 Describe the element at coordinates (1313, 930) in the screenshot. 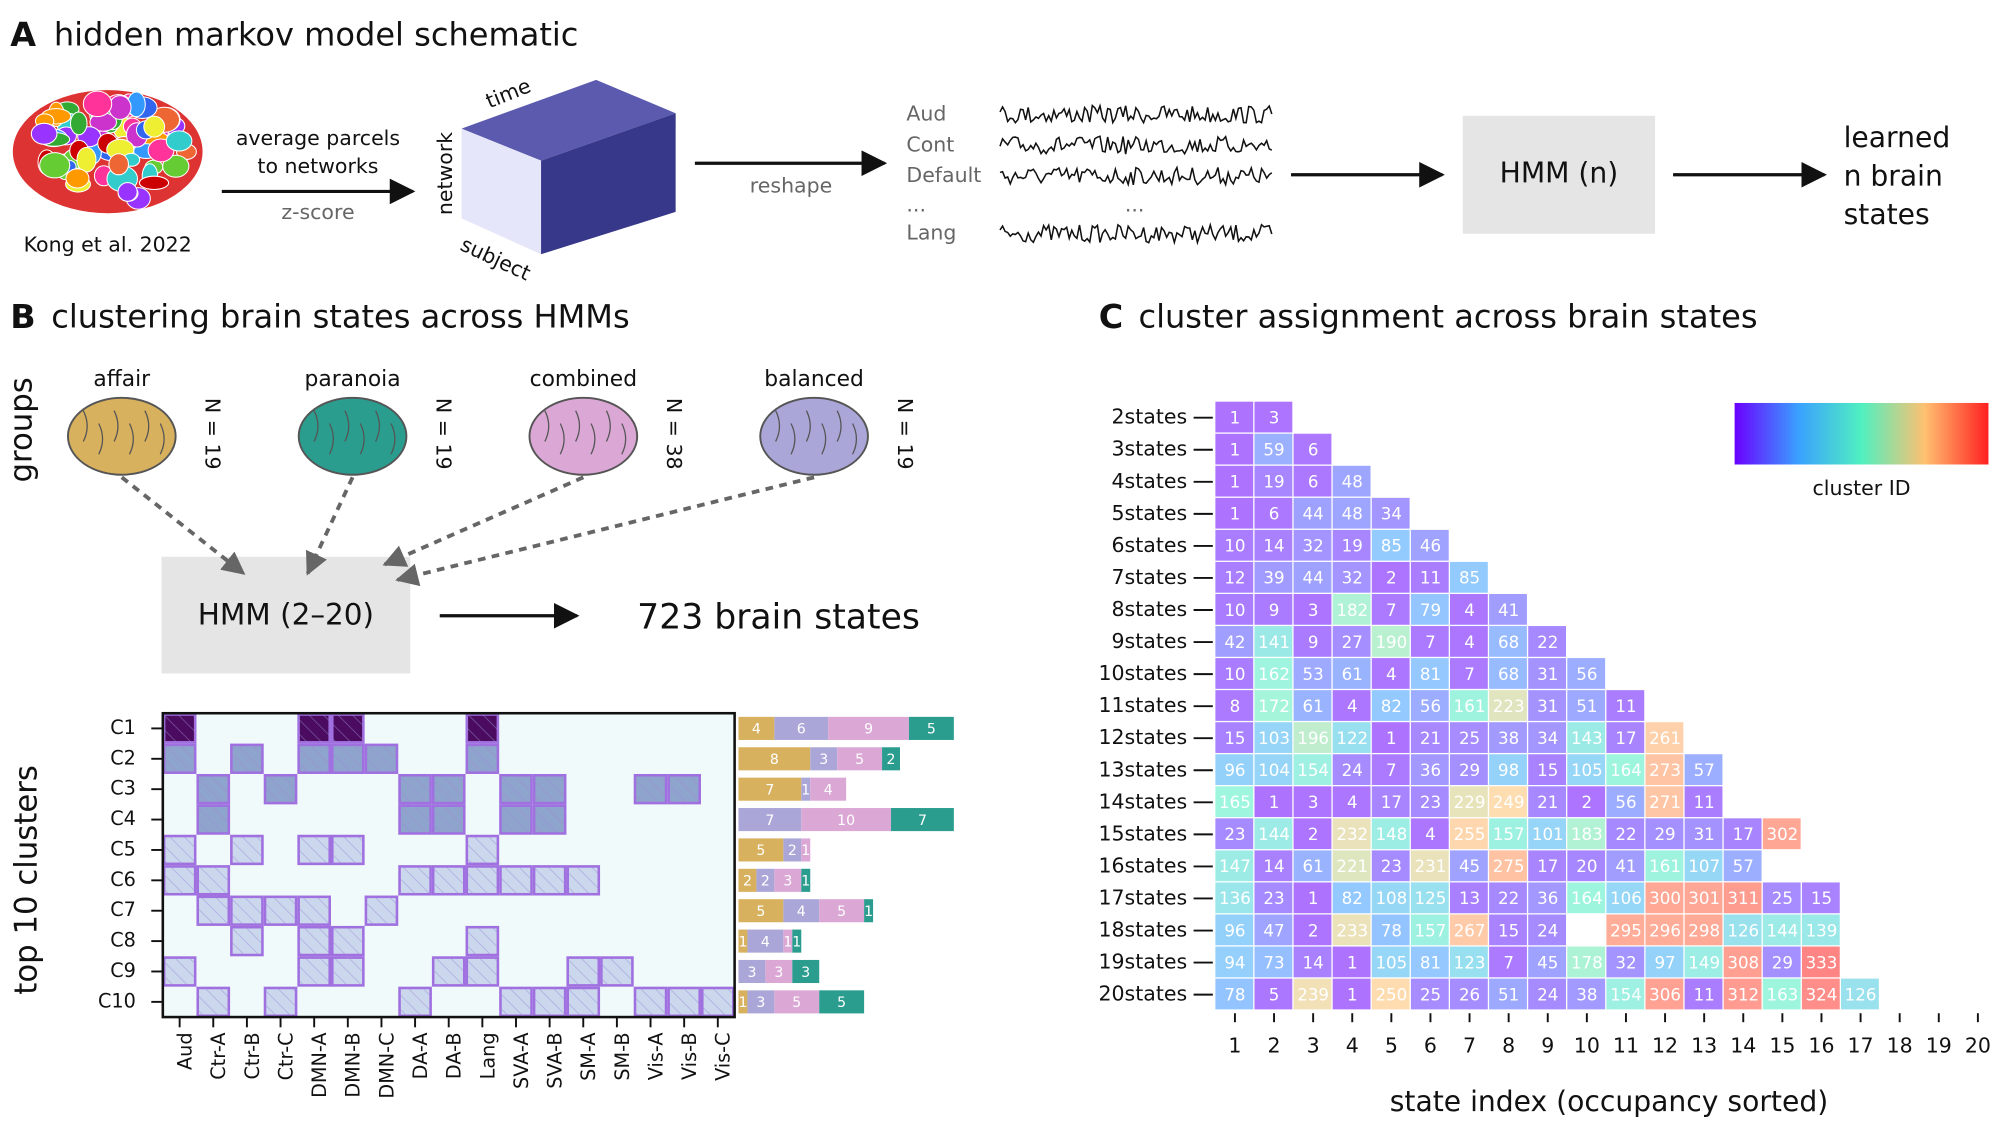

I see `cell-label: 2` at that location.